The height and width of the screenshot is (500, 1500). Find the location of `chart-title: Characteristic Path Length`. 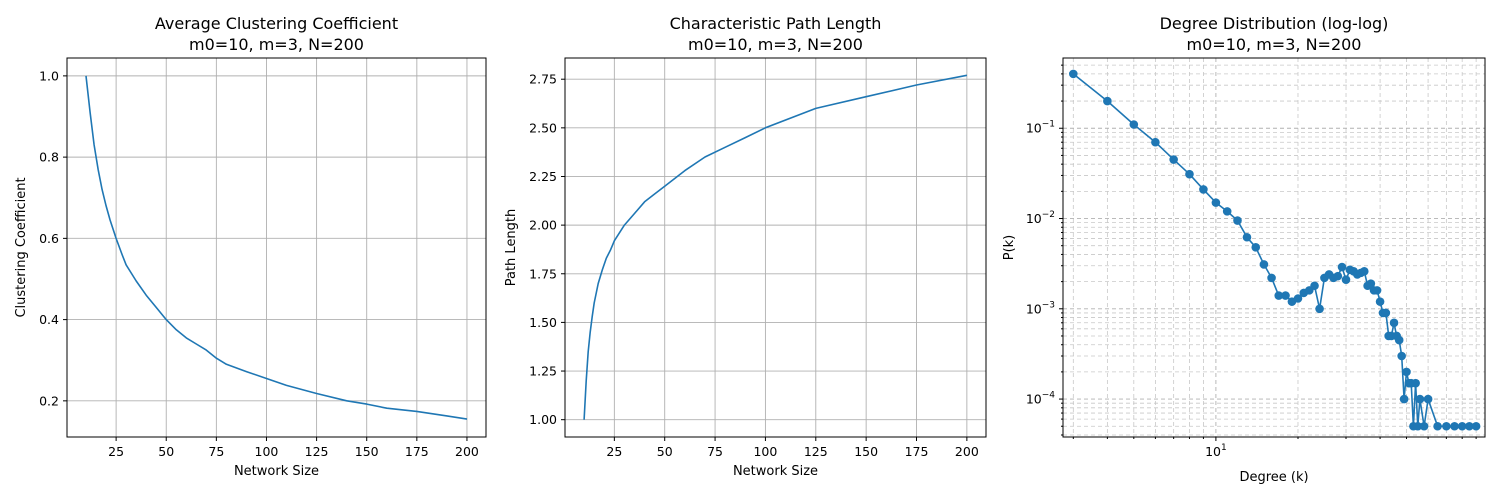

chart-title: Characteristic Path Length is located at coordinates (776, 23).